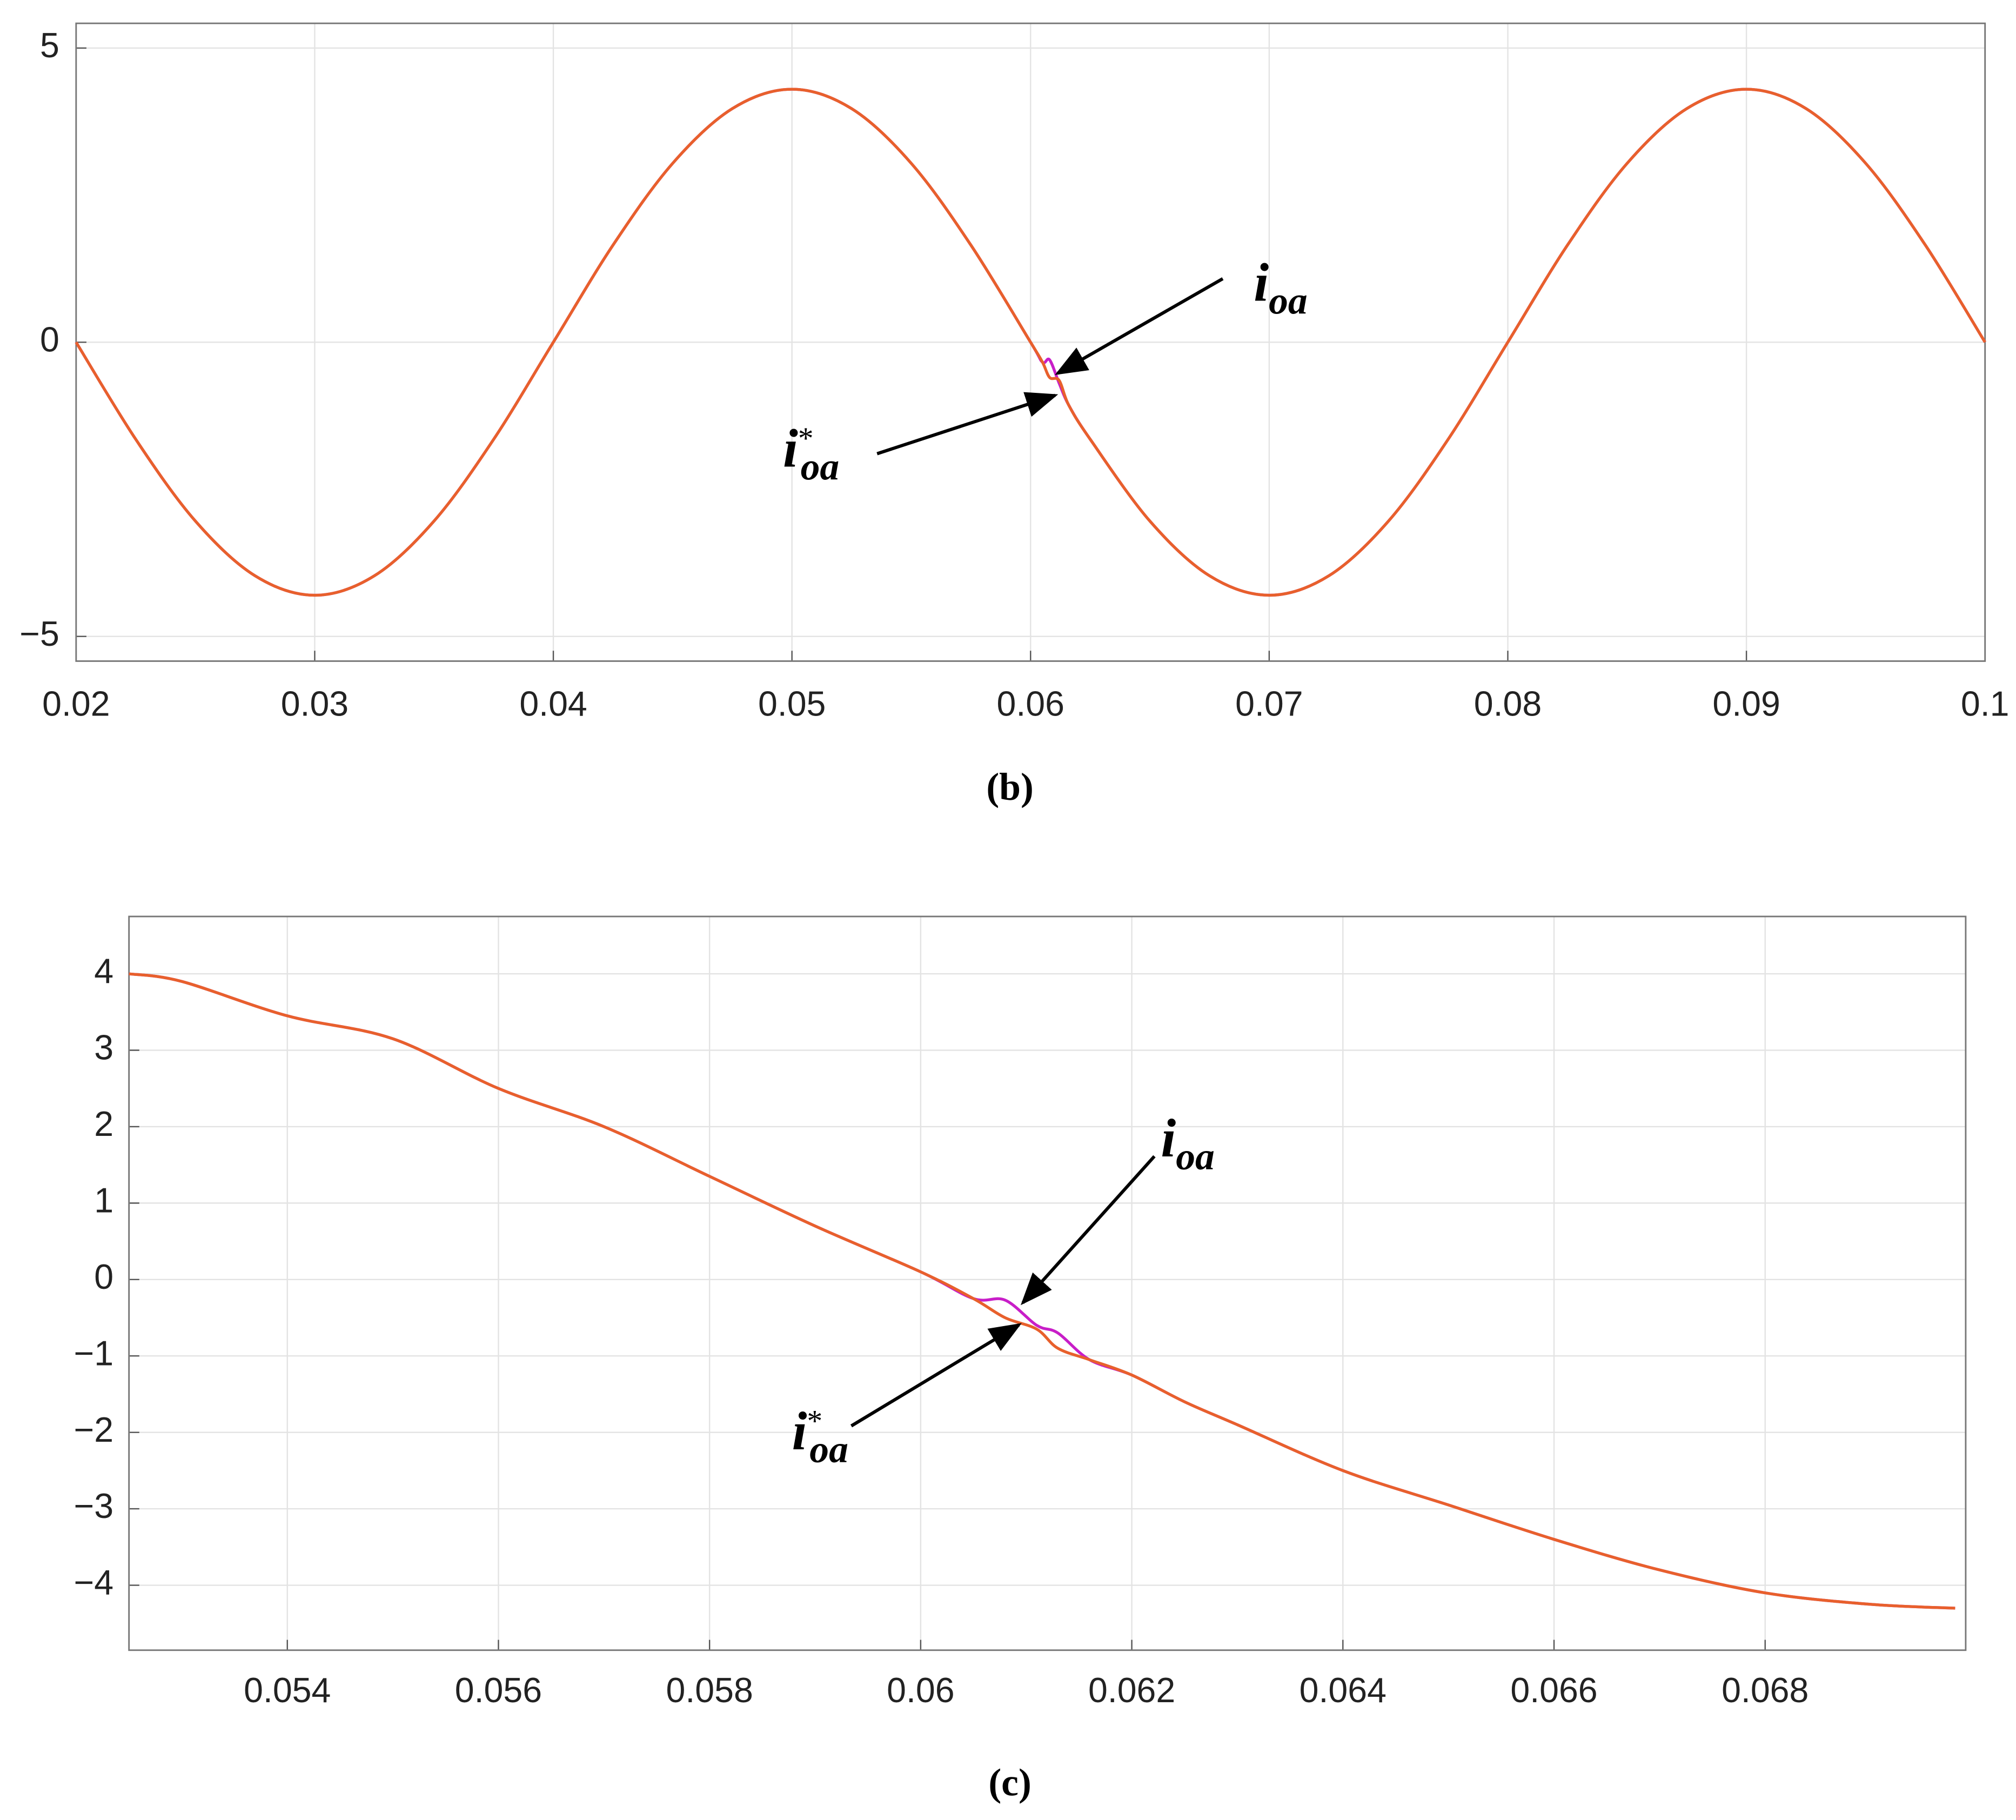 The width and height of the screenshot is (2016, 1820). I want to click on y-tick-label: −3, so click(93, 1506).